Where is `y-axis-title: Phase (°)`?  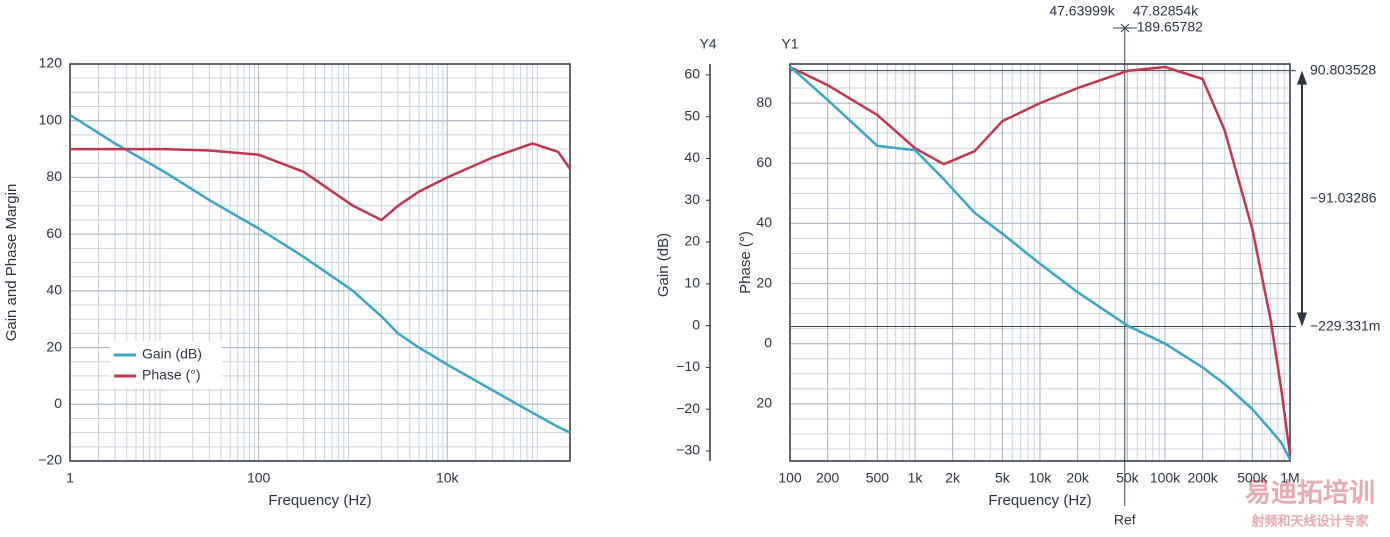
y-axis-title: Phase (°) is located at coordinates (745, 262).